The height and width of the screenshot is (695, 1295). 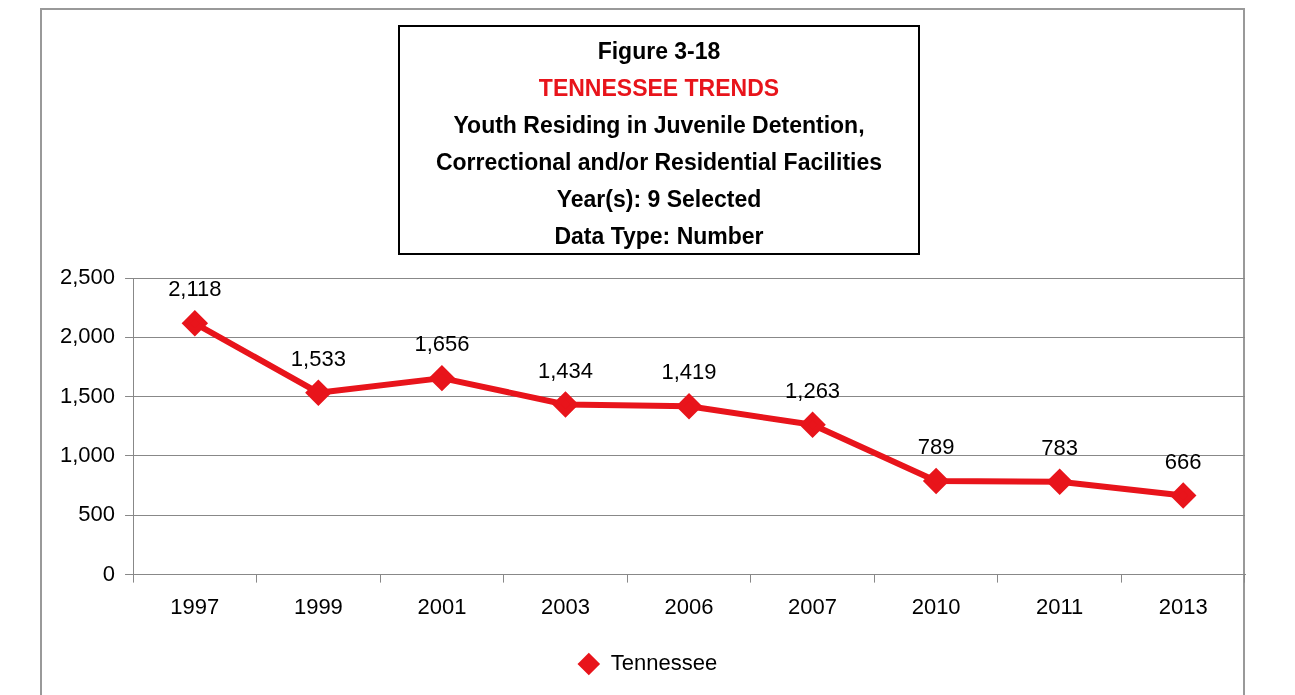 I want to click on x-tick-label: 2006, so click(x=689, y=606).